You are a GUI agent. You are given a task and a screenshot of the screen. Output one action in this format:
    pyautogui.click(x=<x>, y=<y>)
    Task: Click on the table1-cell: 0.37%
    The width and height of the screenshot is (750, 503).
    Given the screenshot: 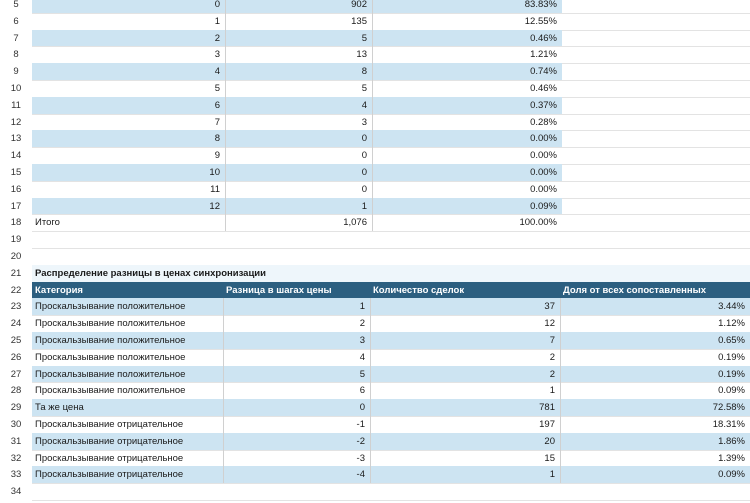 What is the action you would take?
    pyautogui.click(x=543, y=105)
    